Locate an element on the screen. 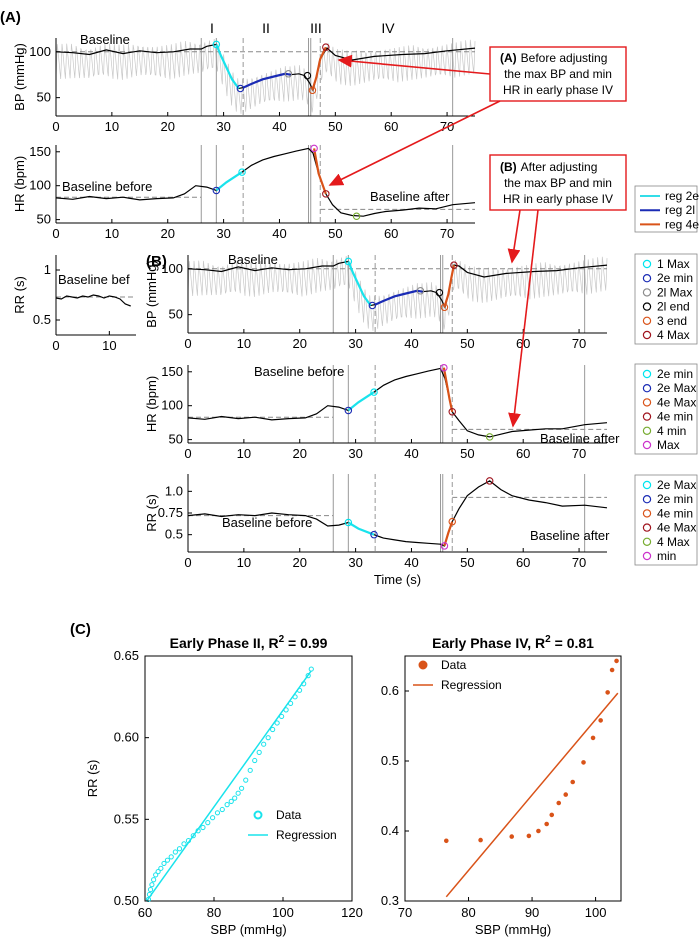  panel-label-a: (A) is located at coordinates (10, 17).